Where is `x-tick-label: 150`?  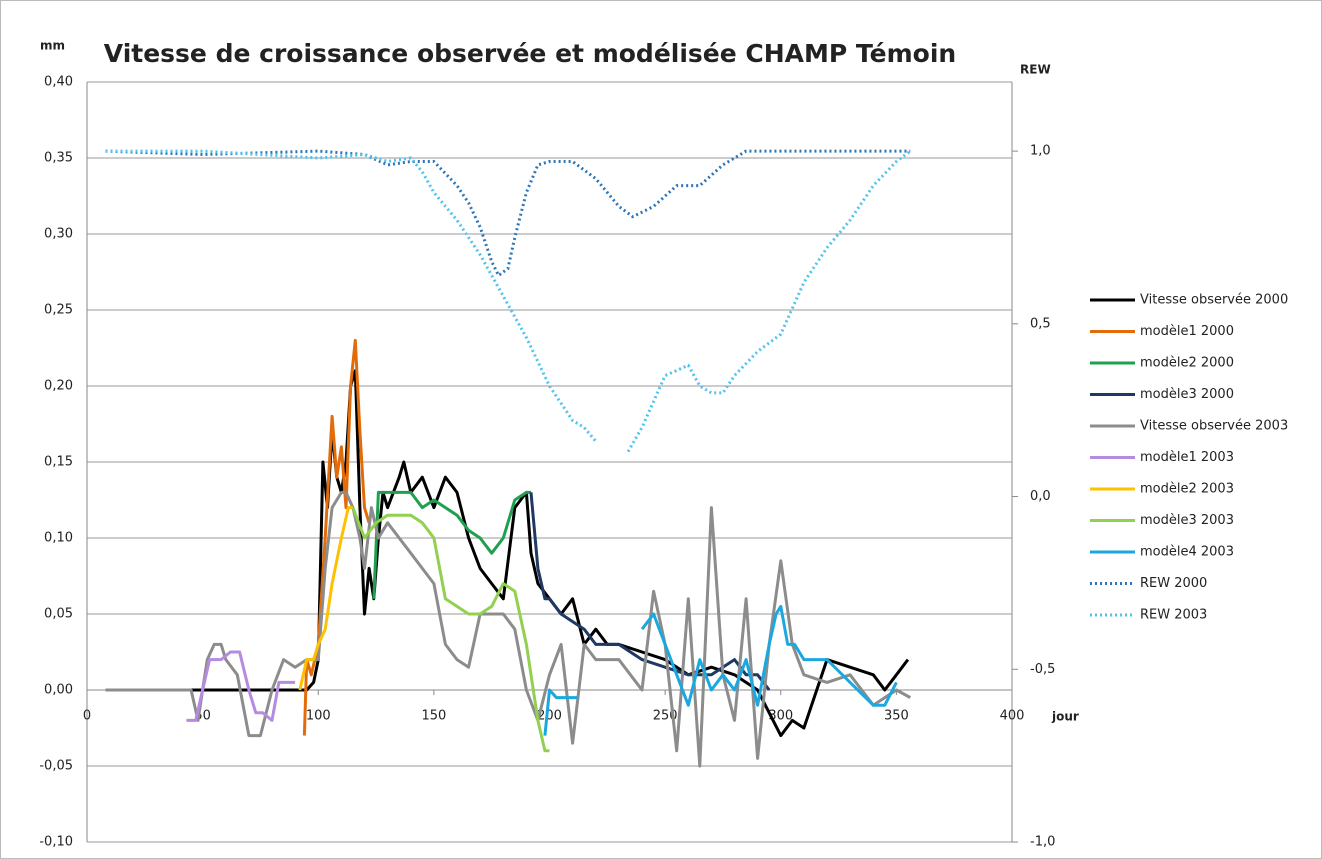
x-tick-label: 150 is located at coordinates (433, 716).